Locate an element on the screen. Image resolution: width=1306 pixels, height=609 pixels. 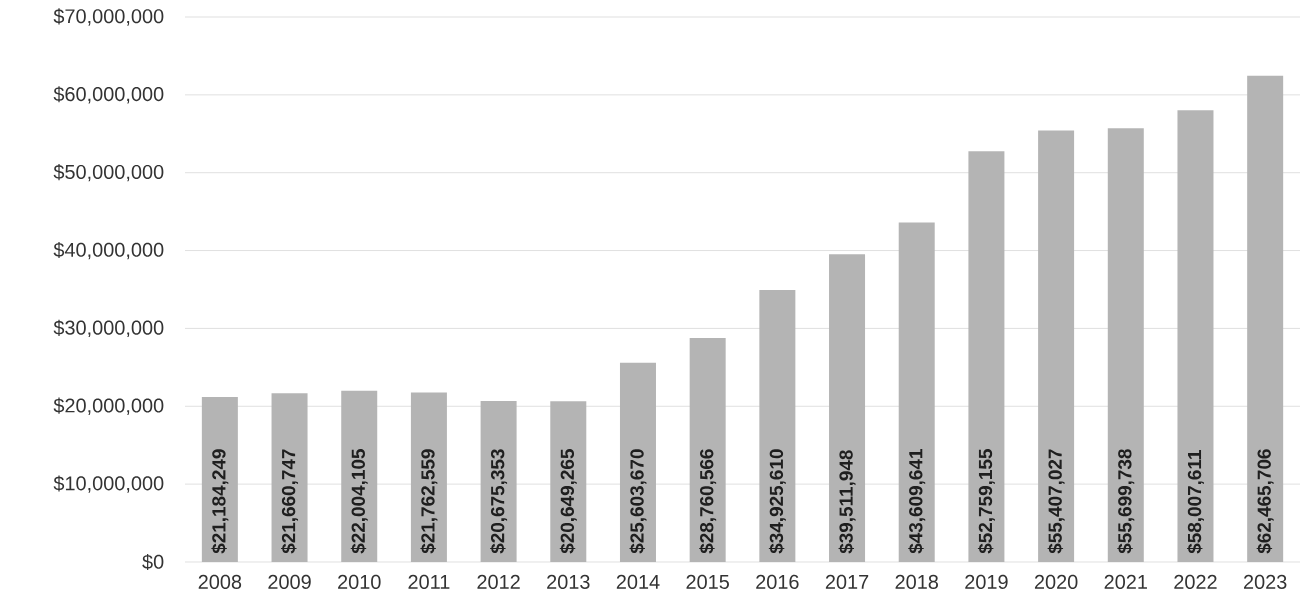
x-tick-label: 2019 is located at coordinates (986, 581).